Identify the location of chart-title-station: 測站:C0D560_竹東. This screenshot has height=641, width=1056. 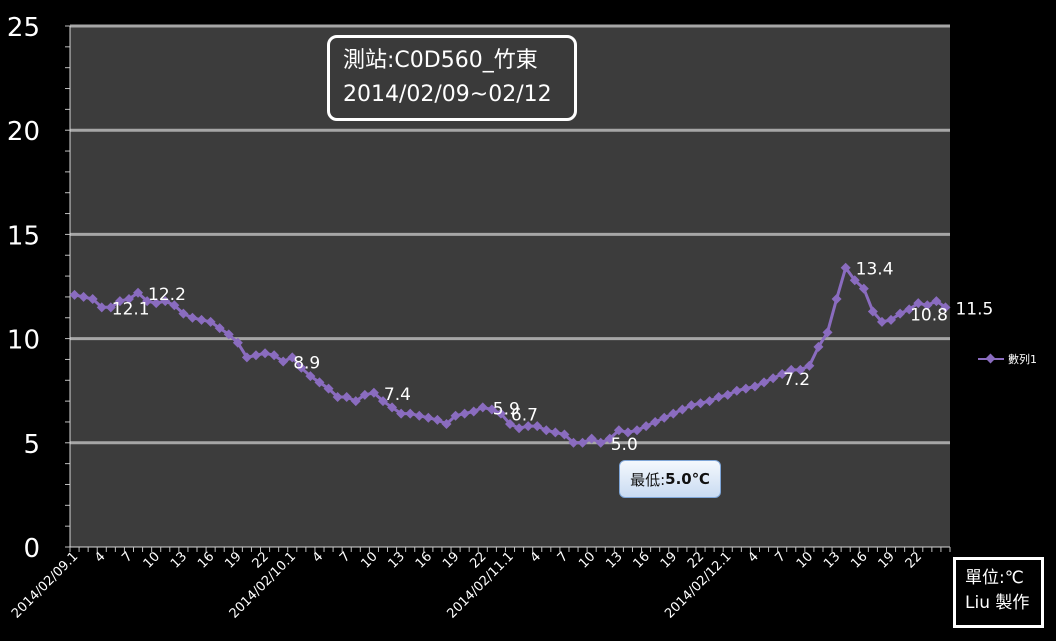
(440, 60).